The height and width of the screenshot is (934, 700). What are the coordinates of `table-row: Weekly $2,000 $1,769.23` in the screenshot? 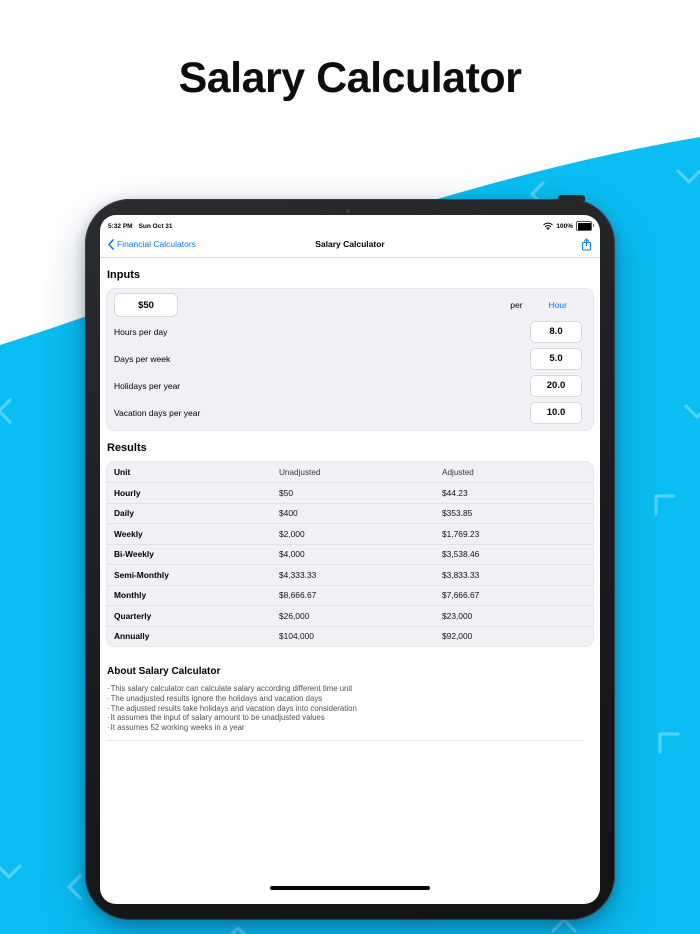 It's located at (350, 534).